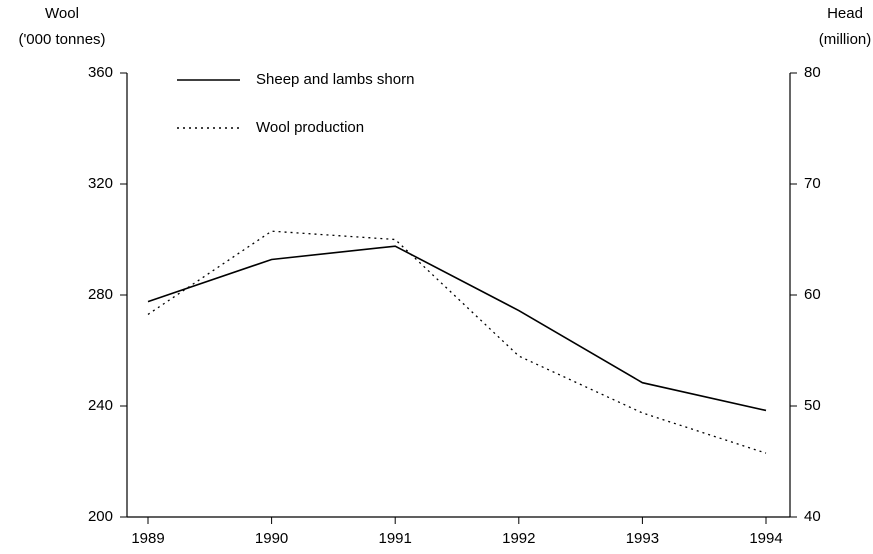  Describe the element at coordinates (62, 13) in the screenshot. I see `y-axis-label: Wool` at that location.